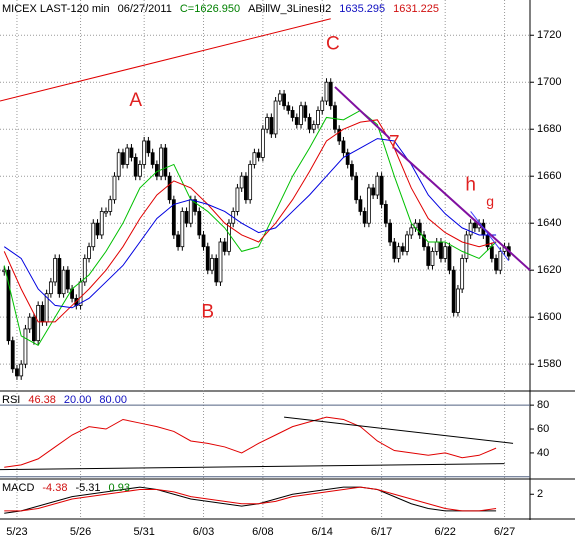 The width and height of the screenshot is (575, 543). I want to click on y-tick-label: 1580, so click(549, 364).